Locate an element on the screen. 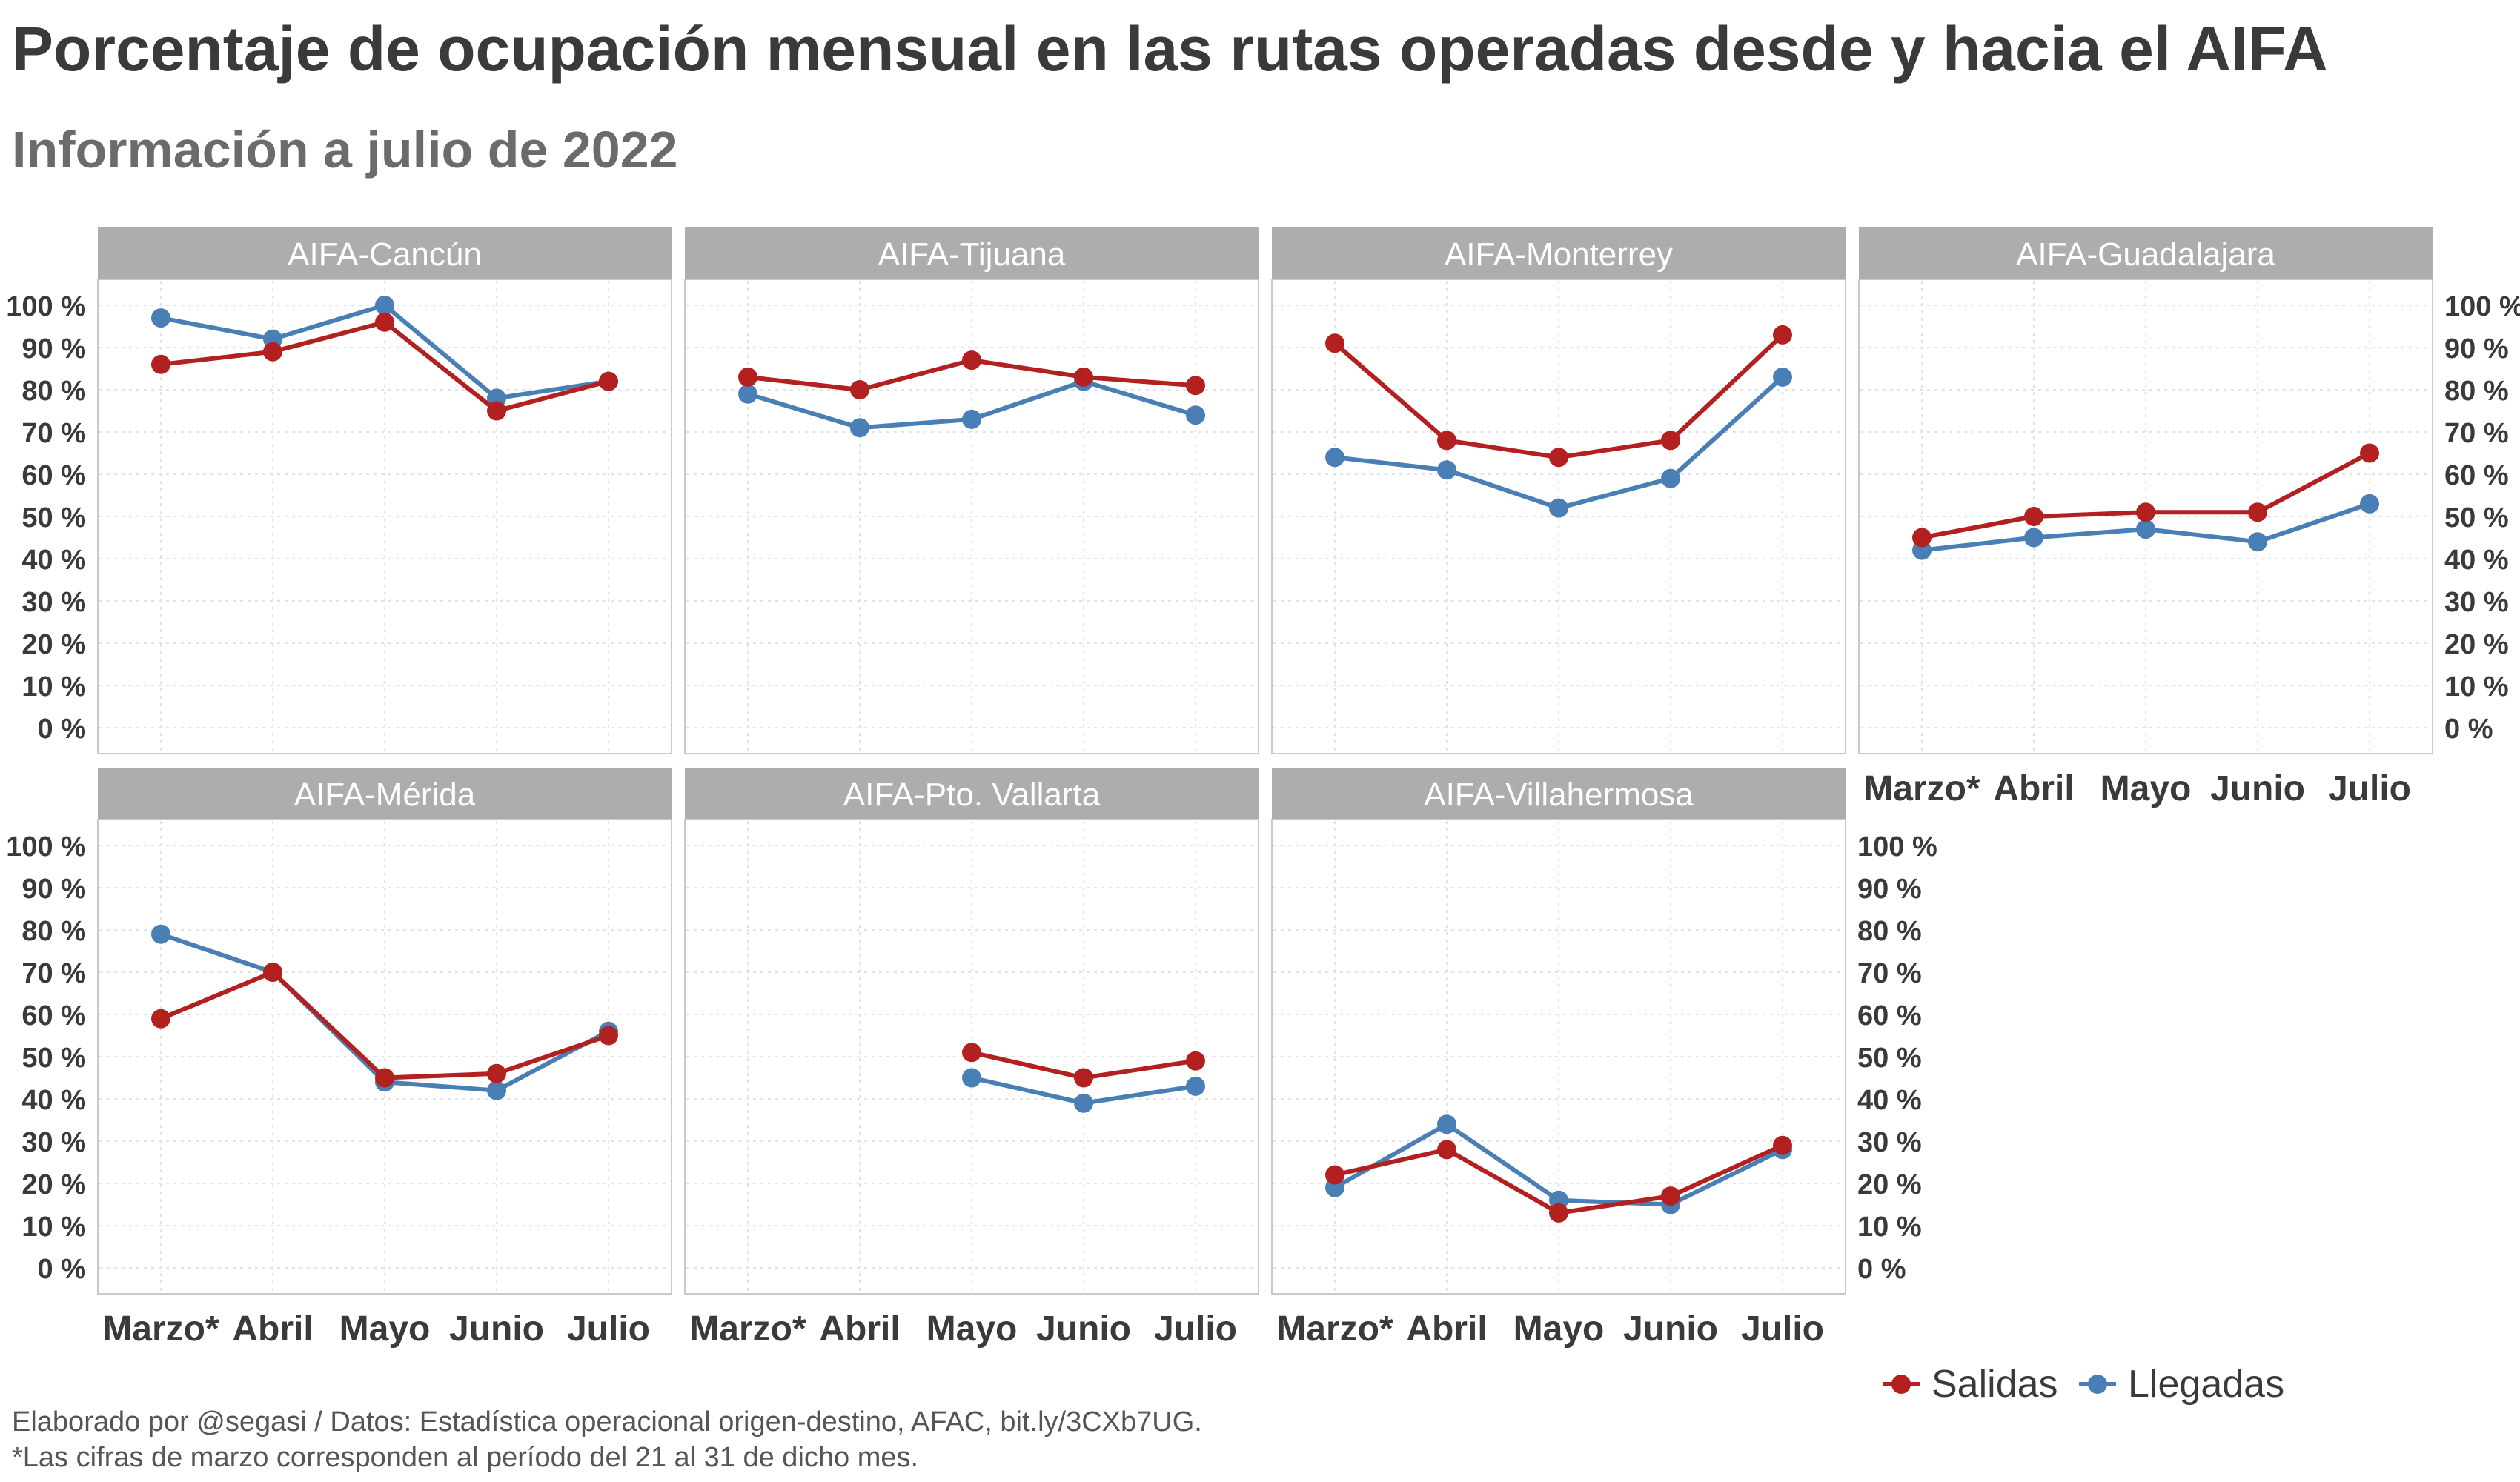 This screenshot has width=2520, height=1482. facet-title: AIFA-Villahermosa is located at coordinates (1559, 795).